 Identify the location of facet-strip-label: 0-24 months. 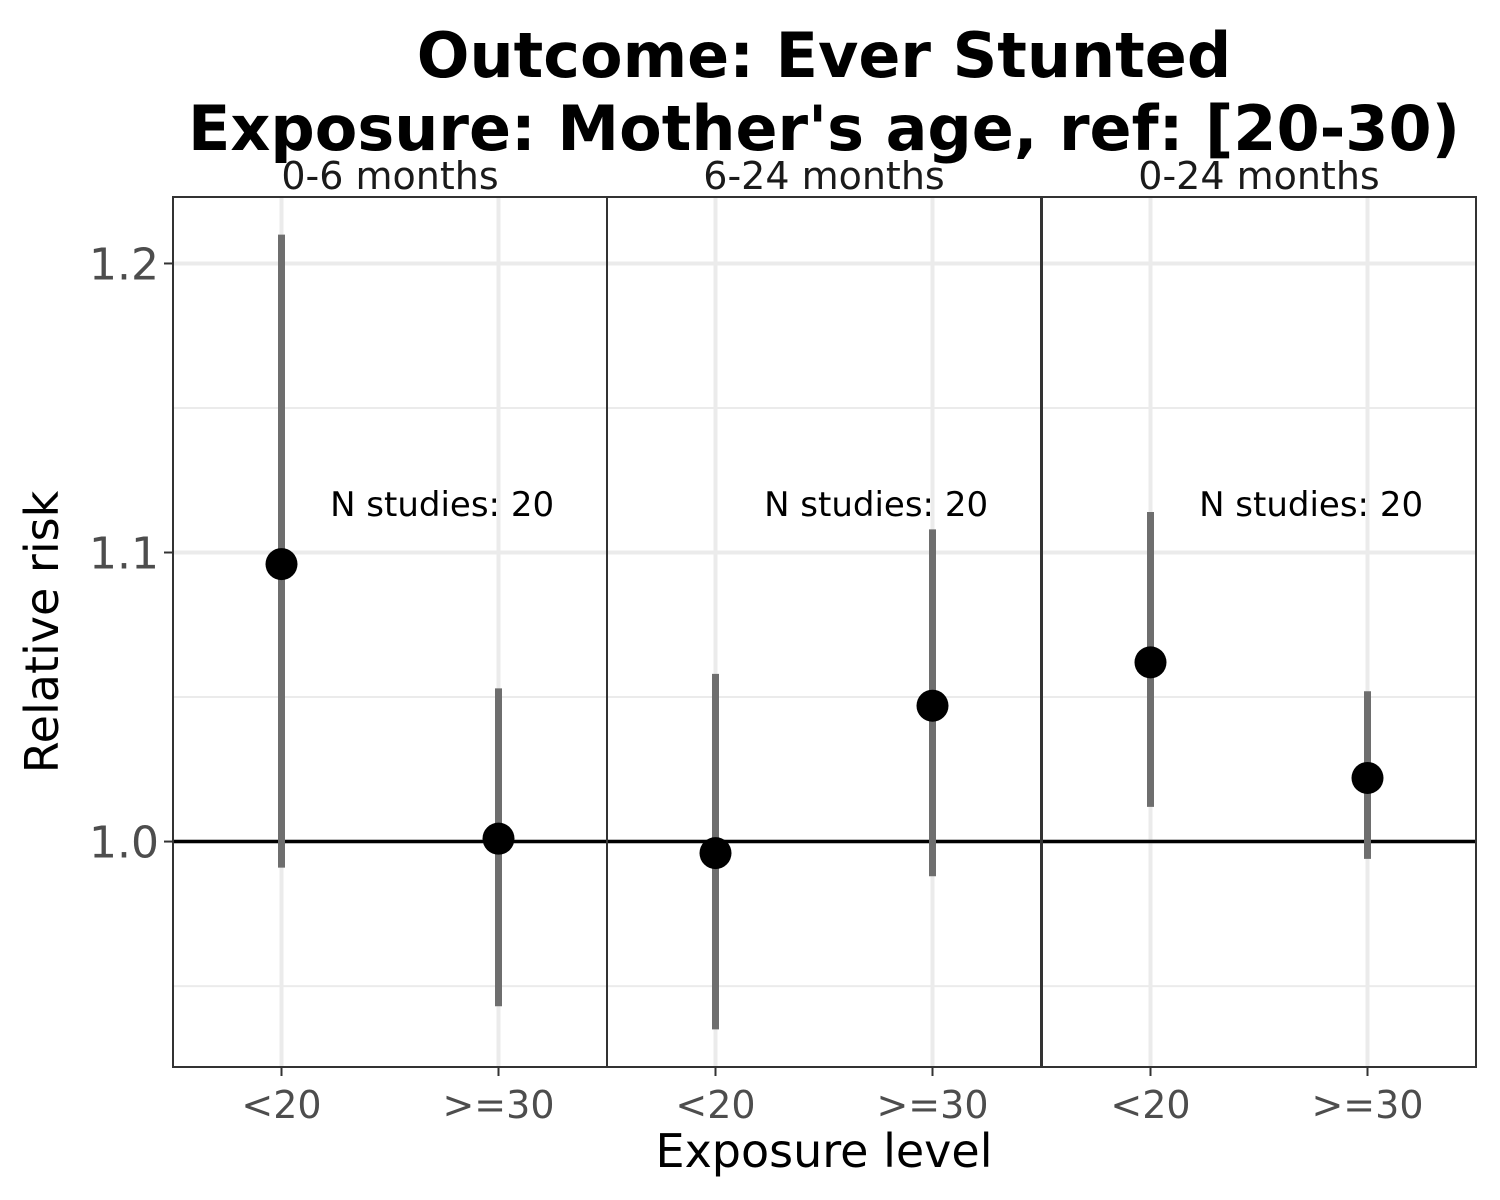
(1258, 176).